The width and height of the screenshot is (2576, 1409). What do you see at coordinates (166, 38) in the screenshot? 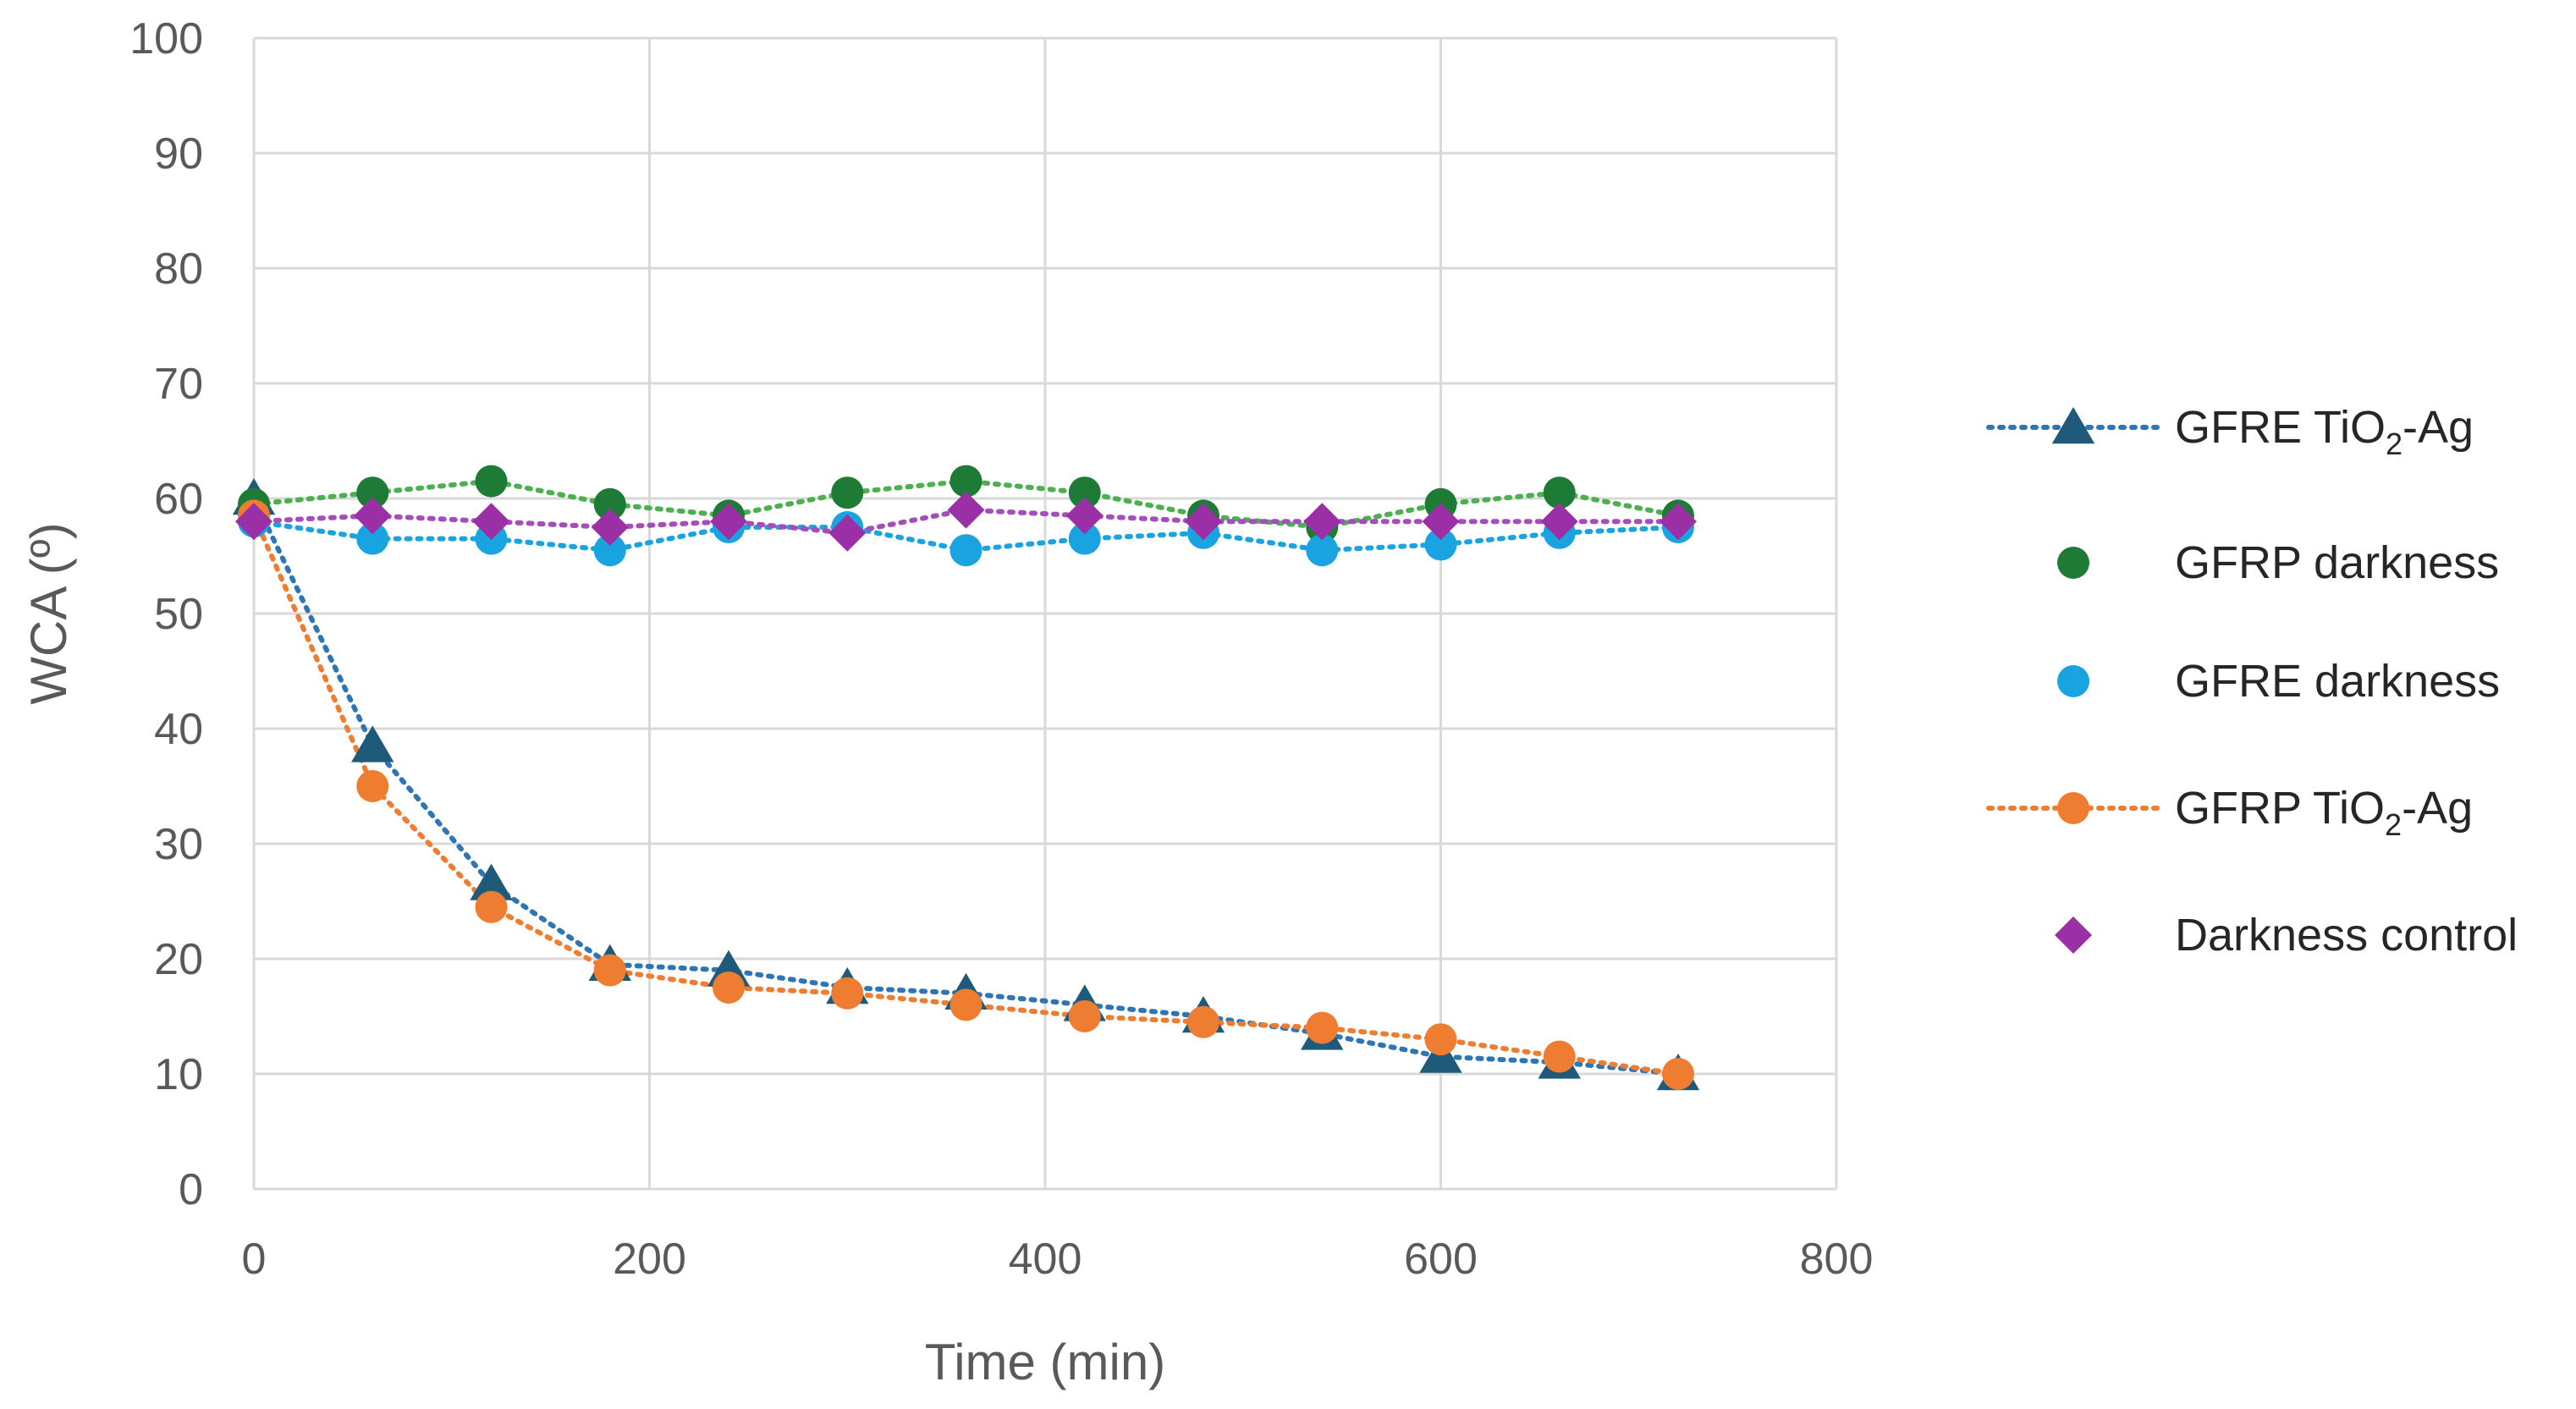
I see `y-tick-label: 100` at bounding box center [166, 38].